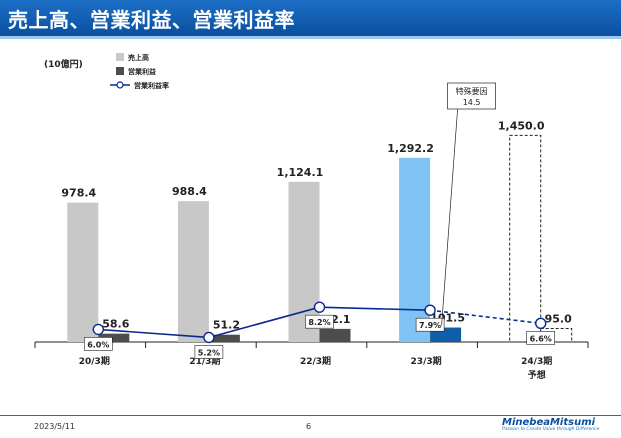 This screenshot has width=621, height=438. Describe the element at coordinates (472, 102) in the screenshot. I see `annotation-value: 14.5` at that location.